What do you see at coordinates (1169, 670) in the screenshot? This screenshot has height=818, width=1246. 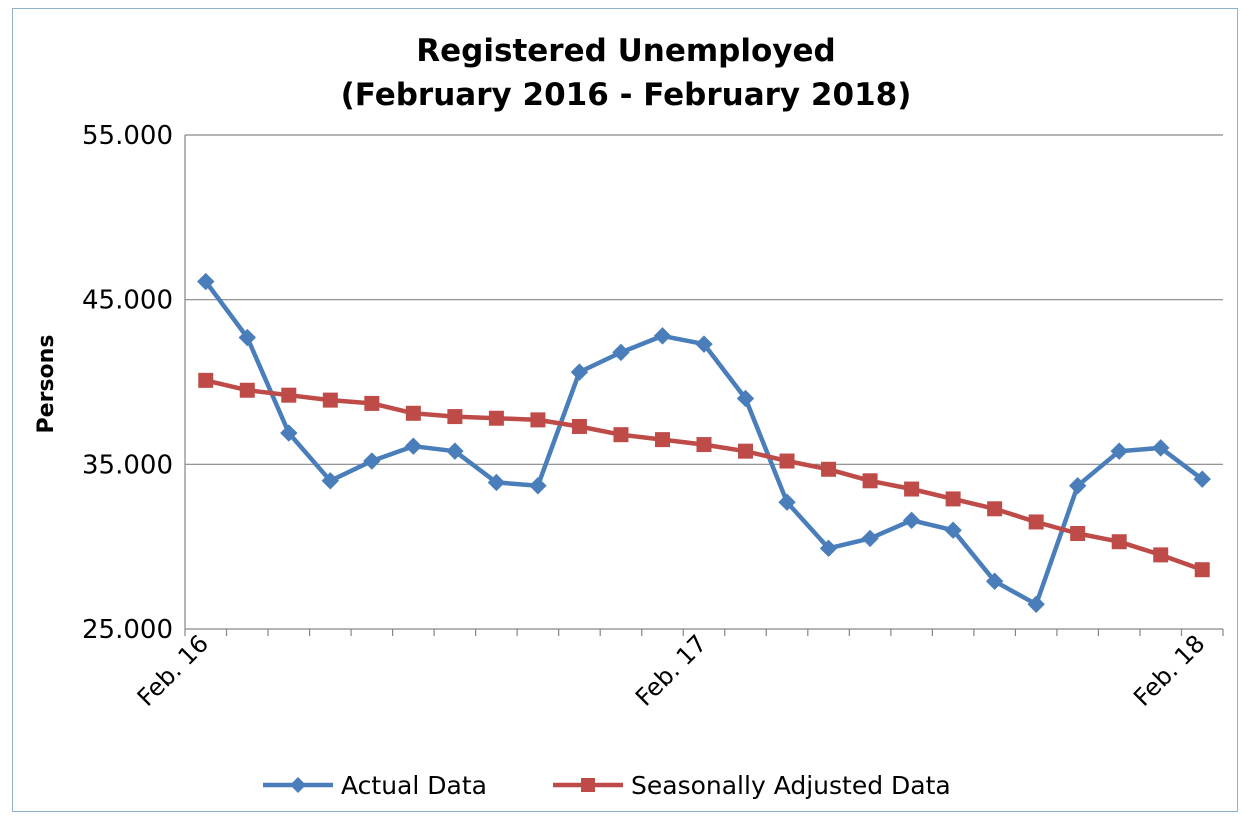 I see `x-tick-label: Feb. 18` at bounding box center [1169, 670].